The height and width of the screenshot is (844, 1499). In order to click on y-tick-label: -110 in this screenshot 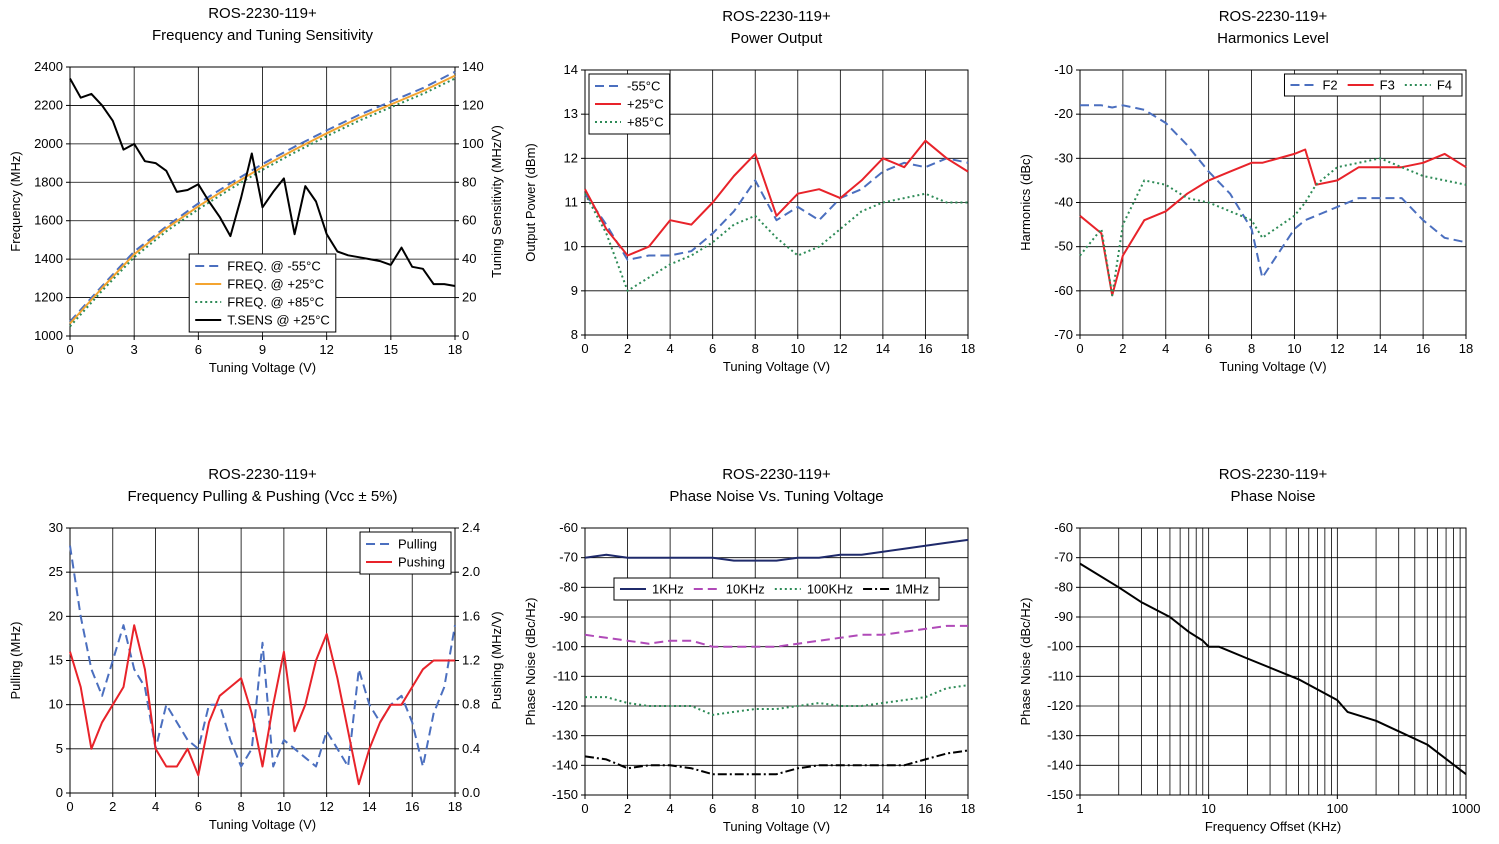, I will do `click(1060, 675)`.